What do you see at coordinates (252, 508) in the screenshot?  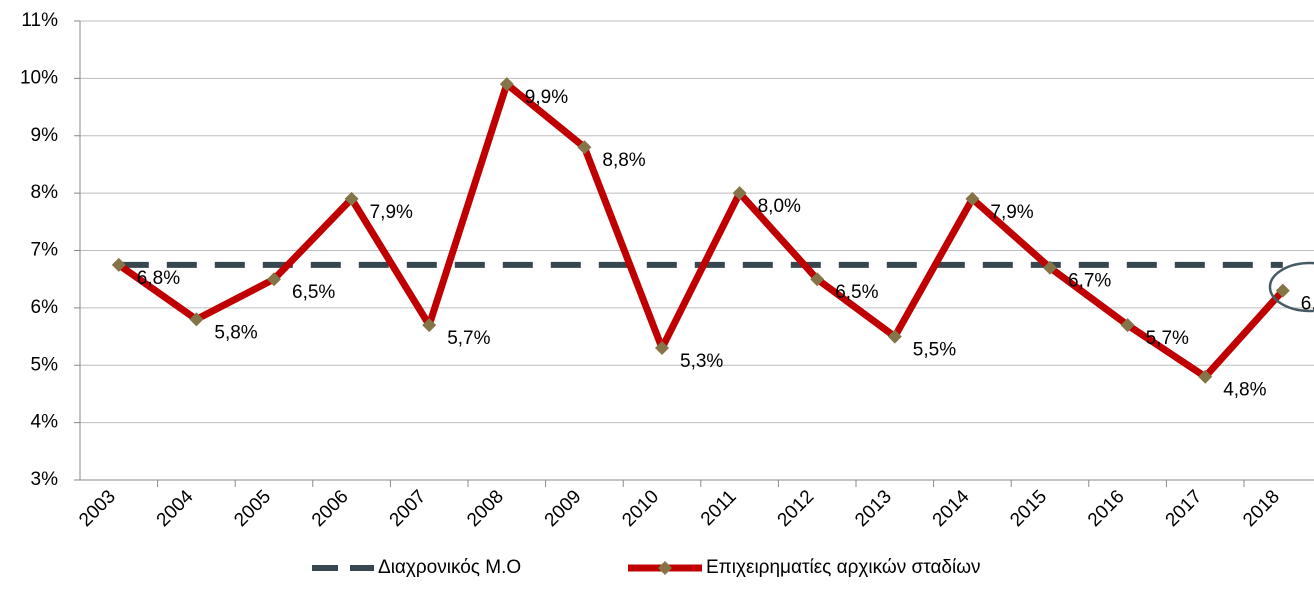 I see `x-tick-label: 2005` at bounding box center [252, 508].